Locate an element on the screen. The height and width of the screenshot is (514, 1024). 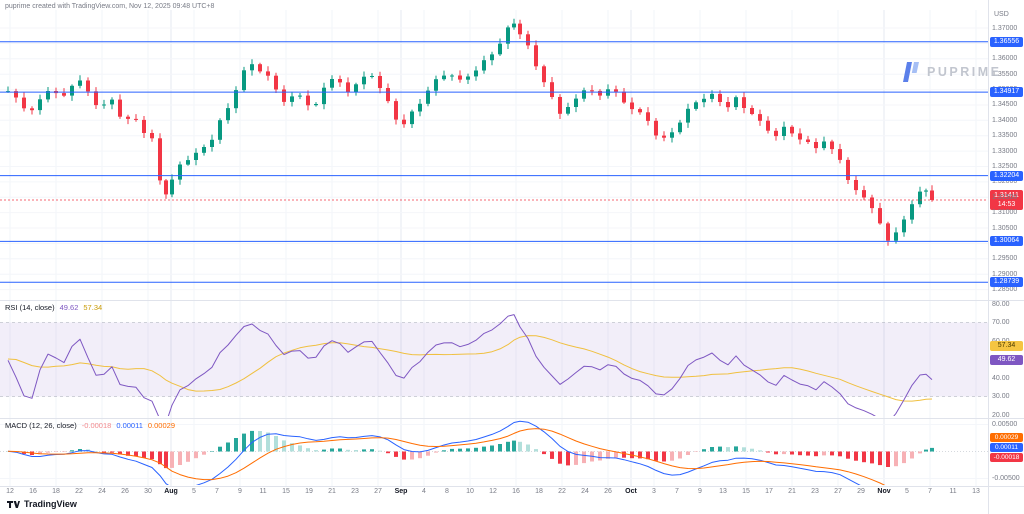
price-level-badge: 1.32204 is located at coordinates (1006, 176).